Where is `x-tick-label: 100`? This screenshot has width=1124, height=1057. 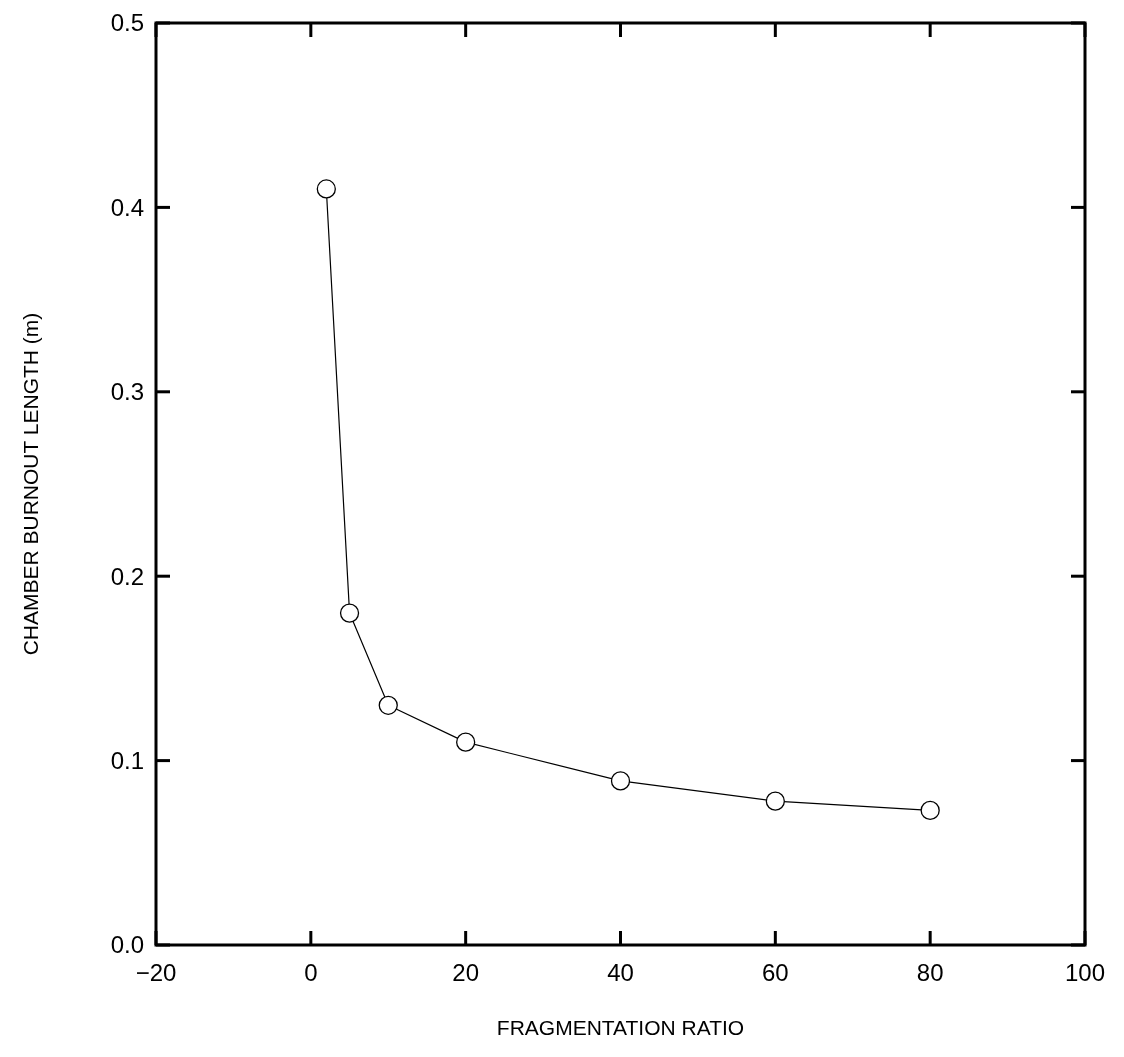 x-tick-label: 100 is located at coordinates (1085, 972).